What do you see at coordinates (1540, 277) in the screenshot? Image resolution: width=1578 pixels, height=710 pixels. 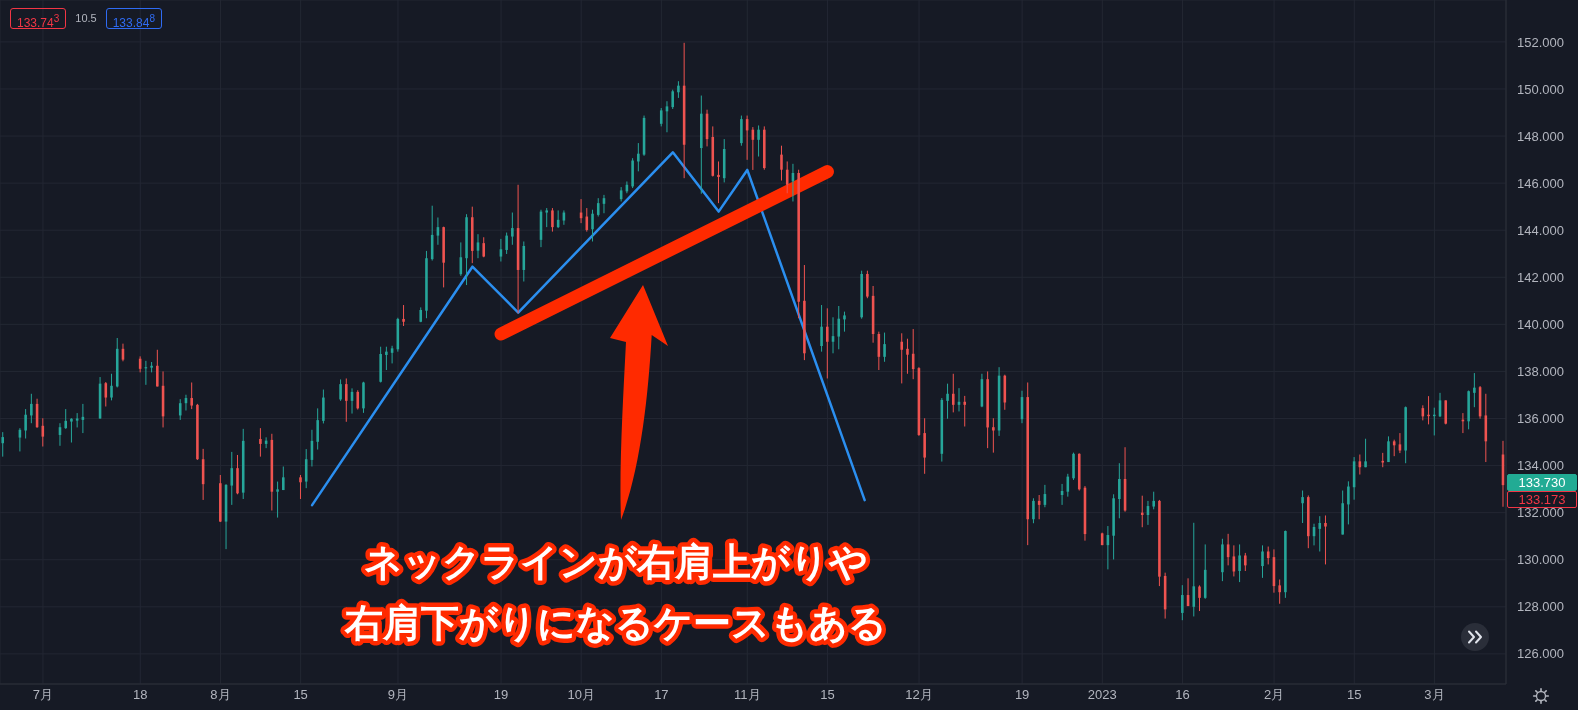 I see `y-tick-label: 142.000` at bounding box center [1540, 277].